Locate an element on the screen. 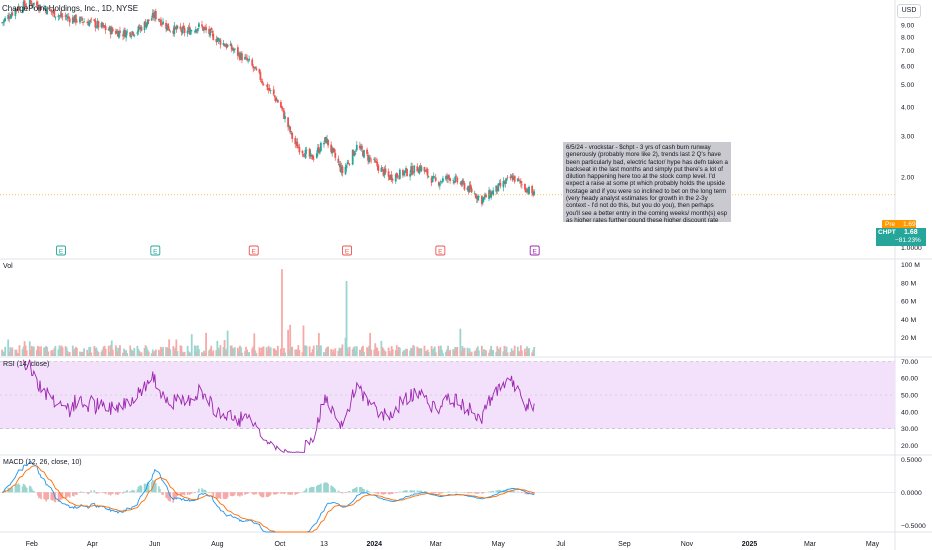  signal-line is located at coordinates (268, 499).